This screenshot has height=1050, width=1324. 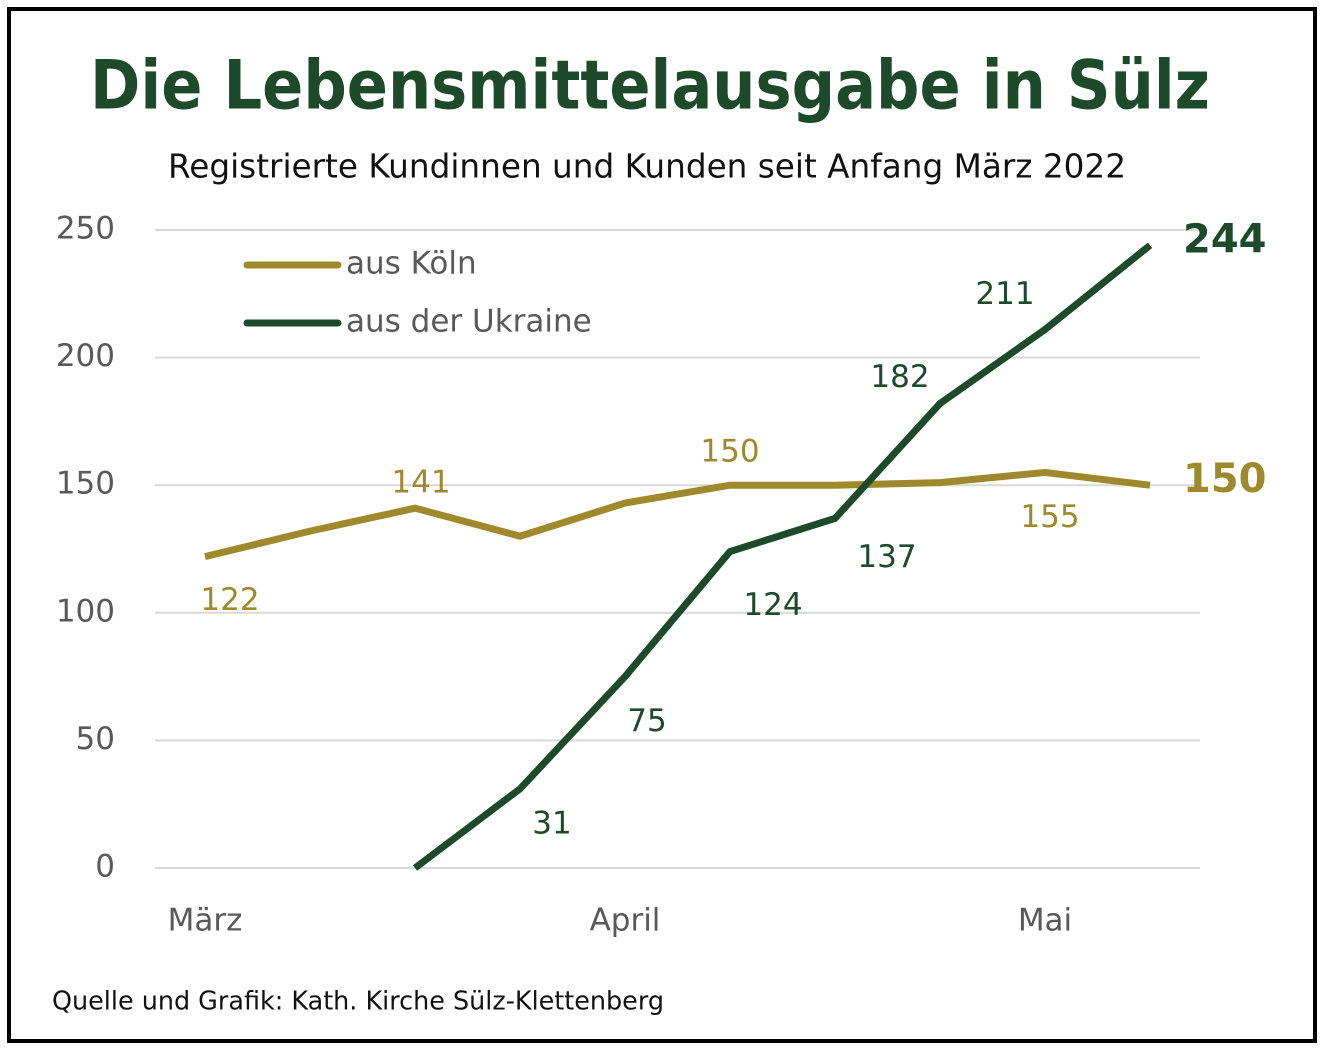 What do you see at coordinates (420, 483) in the screenshot?
I see `data-label: 141` at bounding box center [420, 483].